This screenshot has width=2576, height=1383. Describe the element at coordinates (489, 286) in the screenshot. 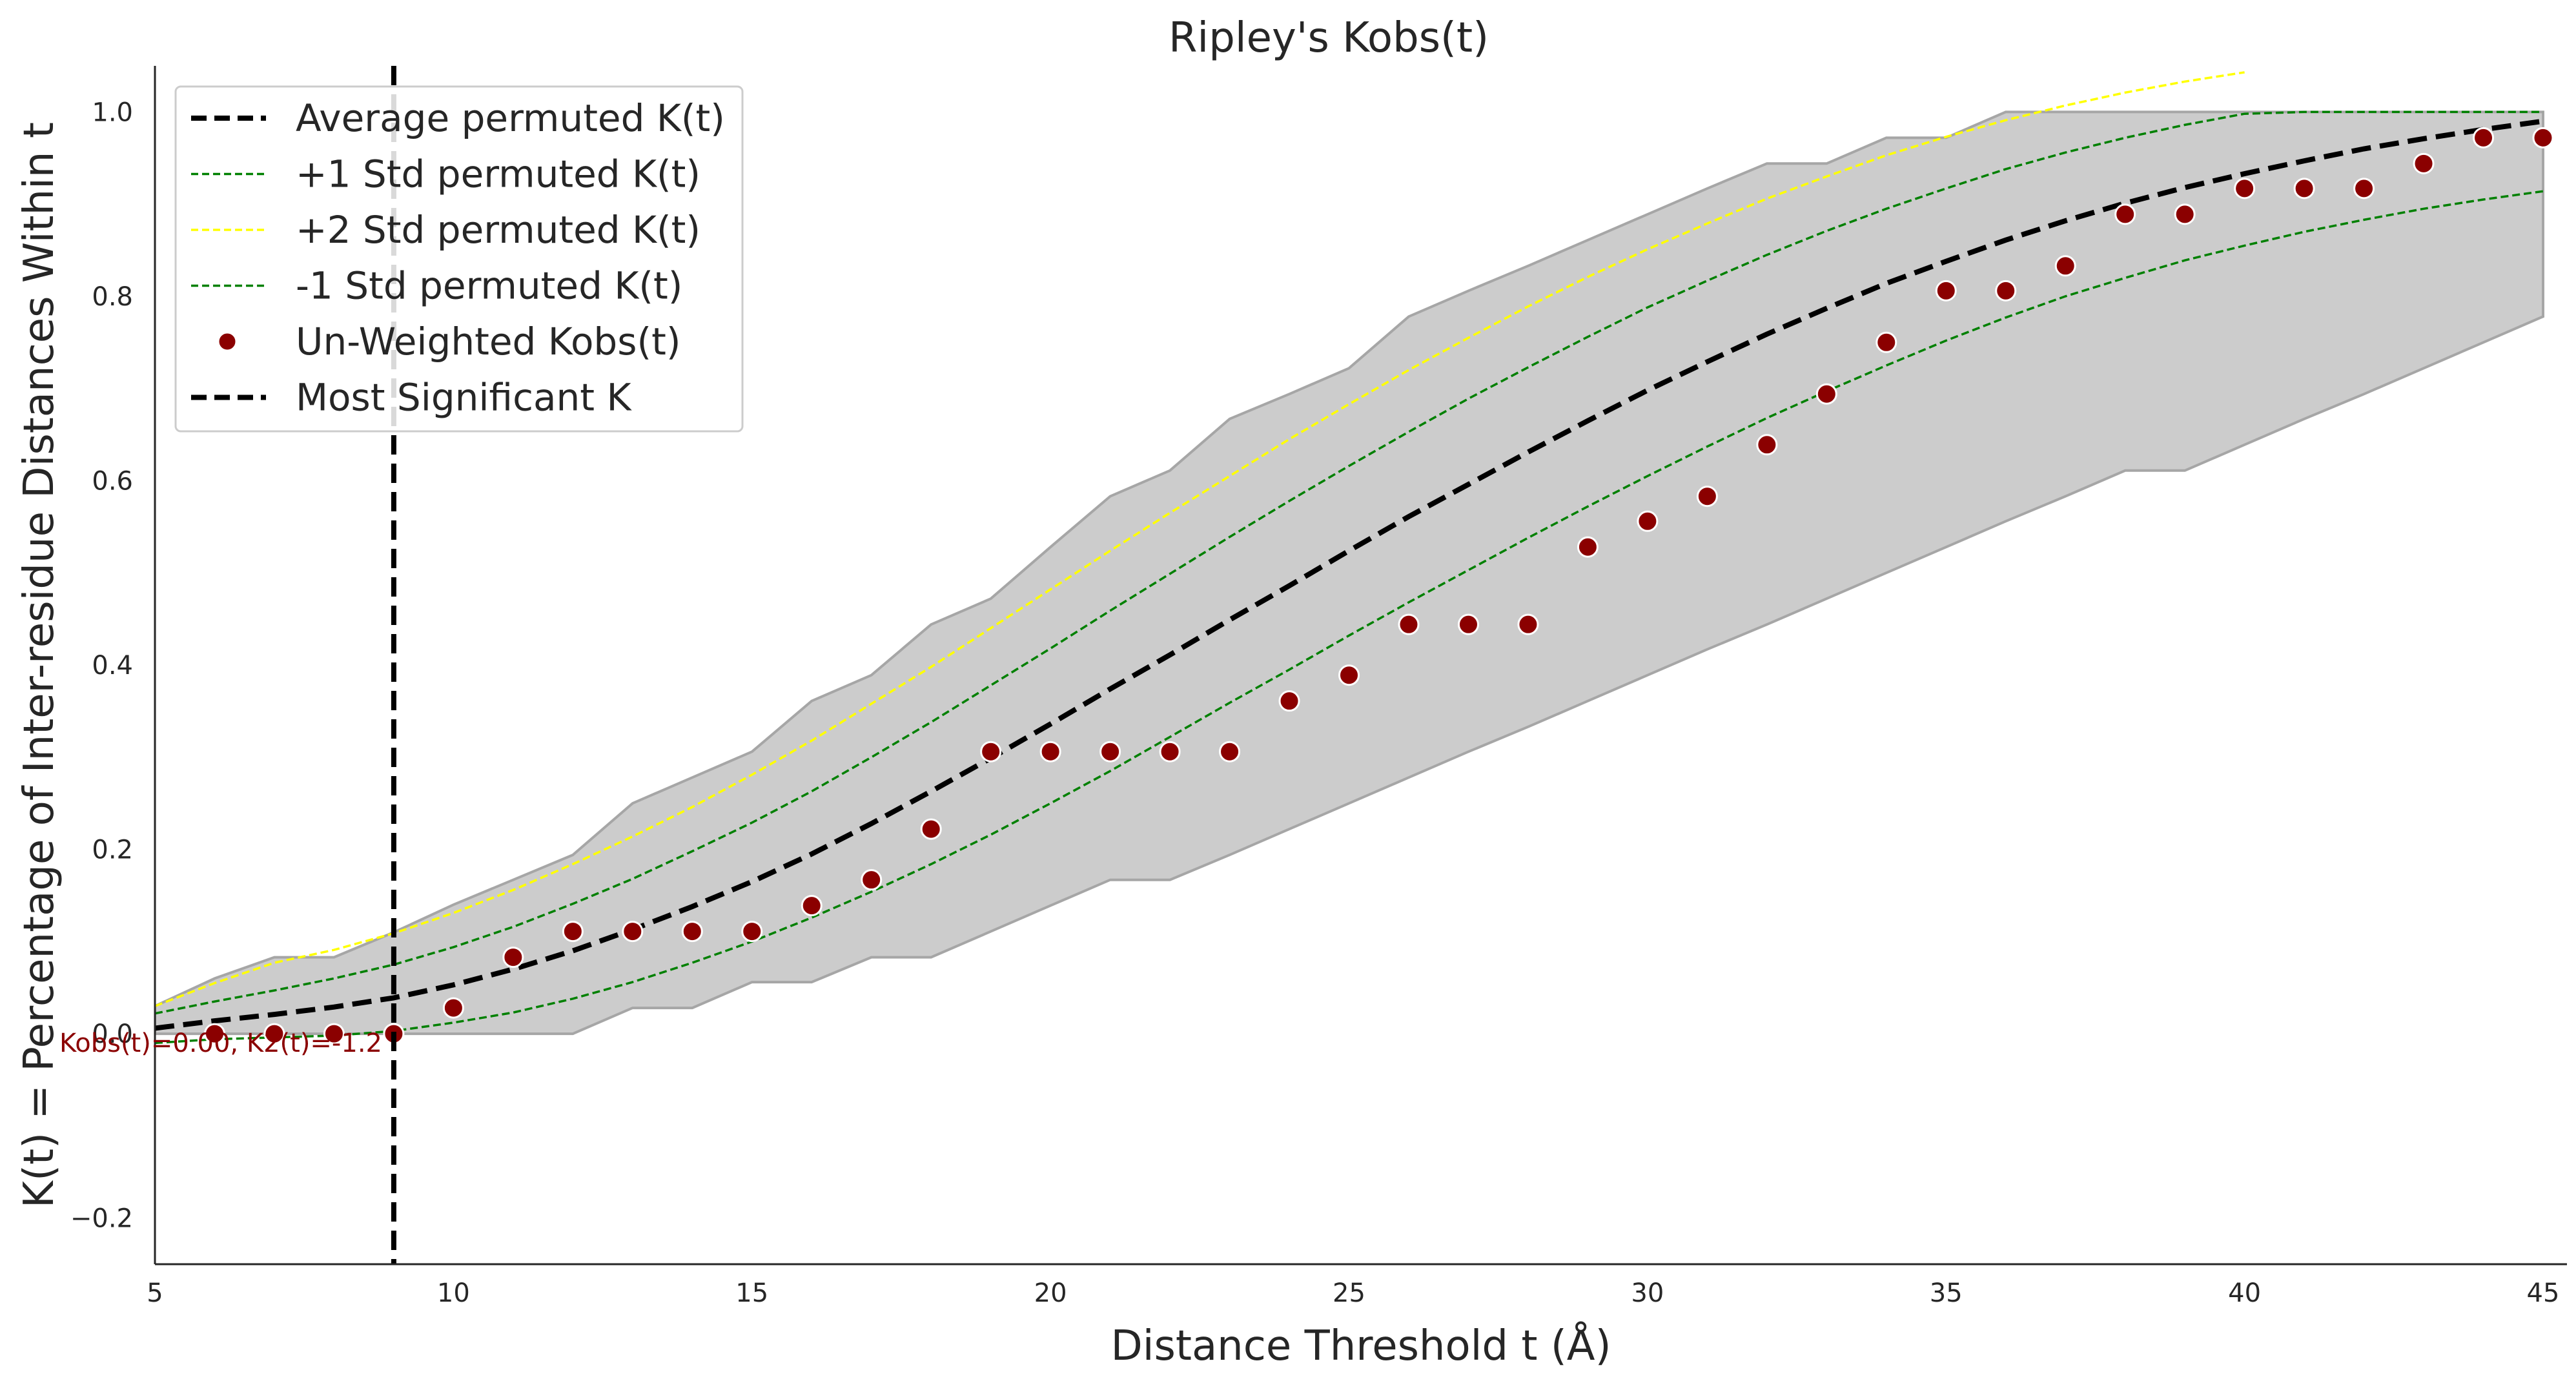

I see `legend-minus1std-label: -1 Std permuted K(t)` at that location.